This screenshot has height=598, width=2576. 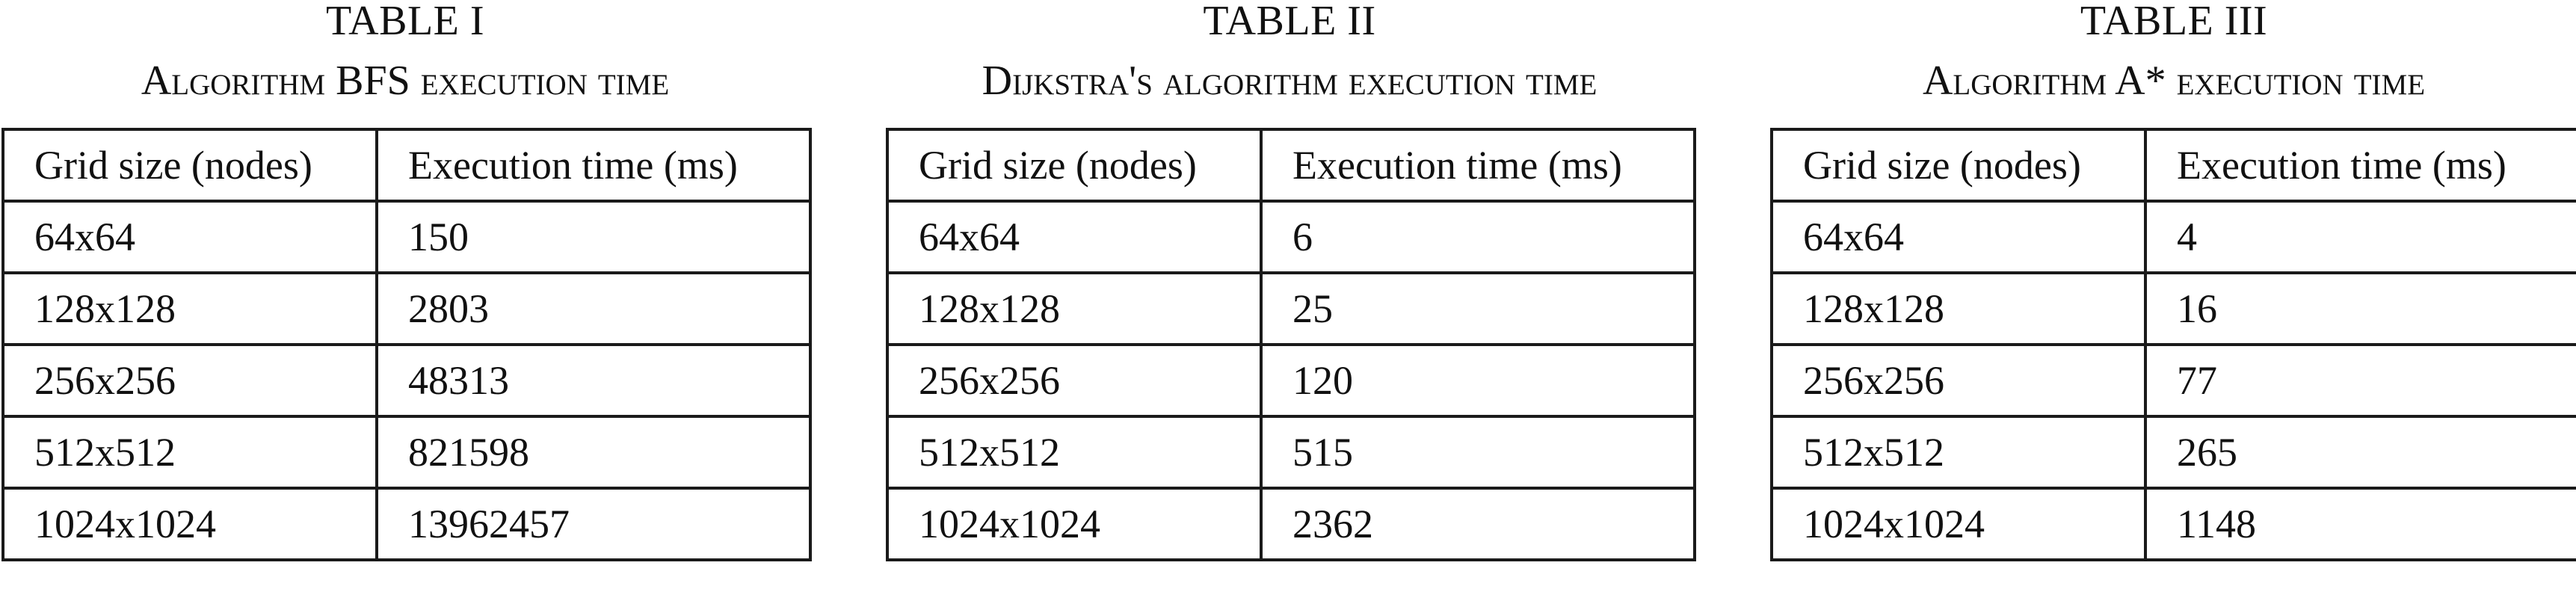 I want to click on table-row: 256x256 77, so click(x=2173, y=380).